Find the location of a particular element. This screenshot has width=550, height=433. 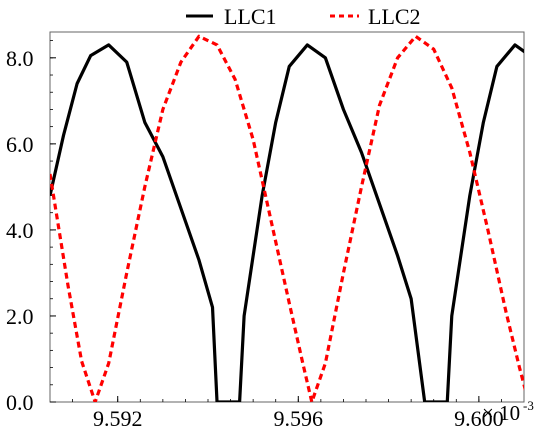

y-tick-label: 0.0 is located at coordinates (20, 402).